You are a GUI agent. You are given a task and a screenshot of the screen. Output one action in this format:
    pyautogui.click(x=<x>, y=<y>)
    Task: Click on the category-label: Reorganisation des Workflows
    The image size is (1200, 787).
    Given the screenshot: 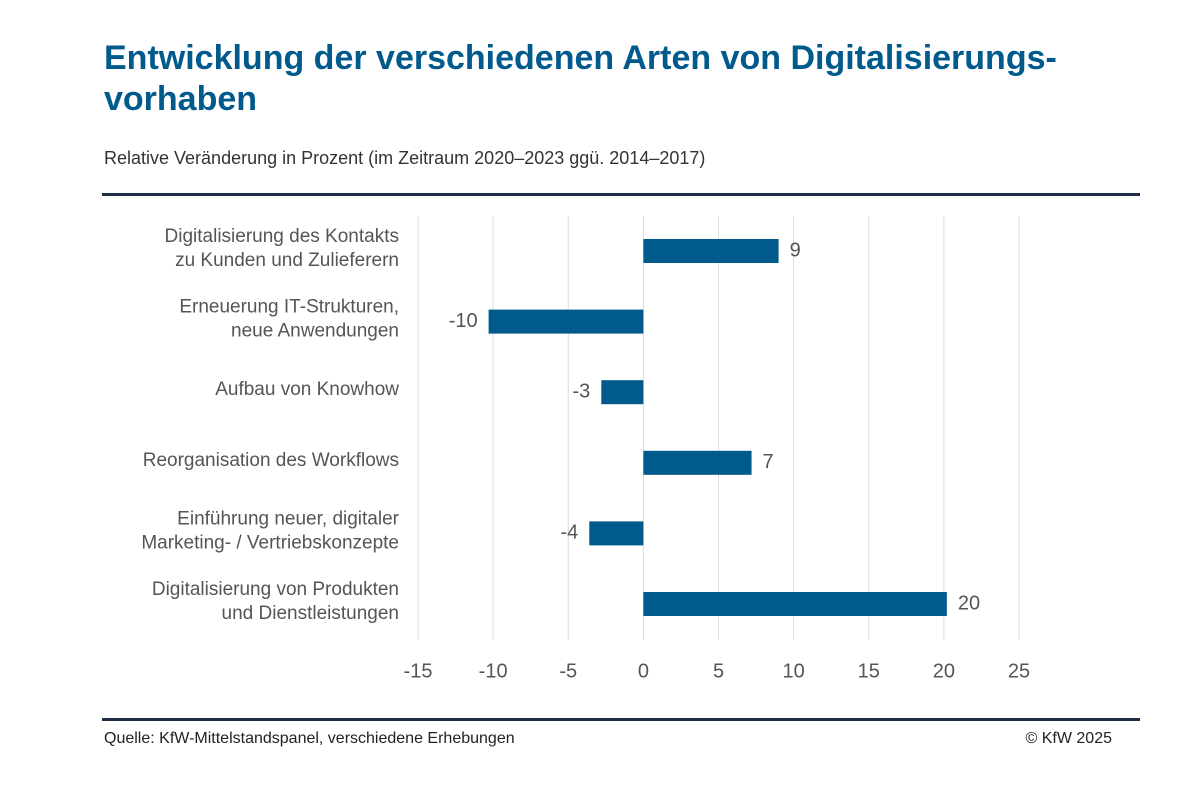 What is the action you would take?
    pyautogui.click(x=271, y=460)
    